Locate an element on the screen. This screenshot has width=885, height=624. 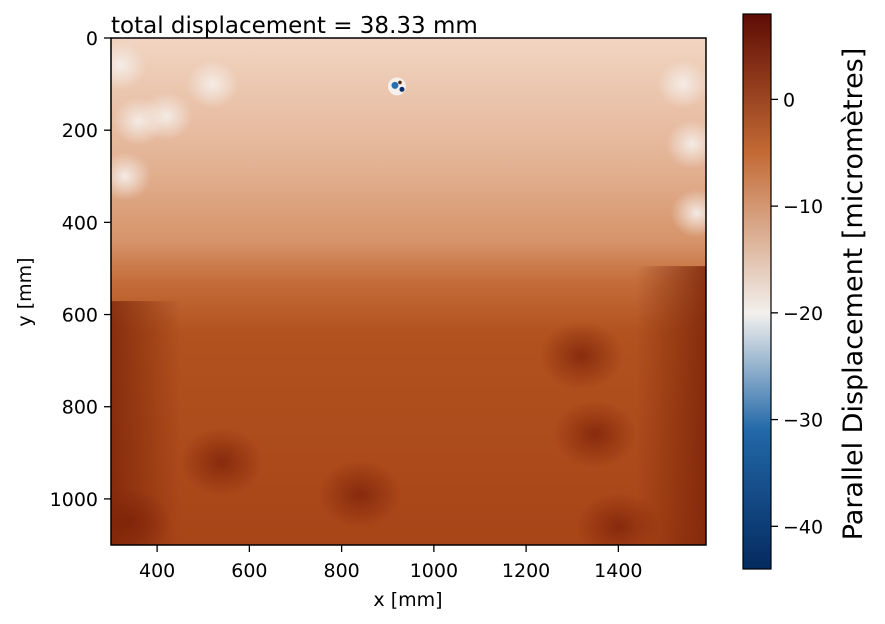
colorbar-tick-label: 0 is located at coordinates (789, 100).